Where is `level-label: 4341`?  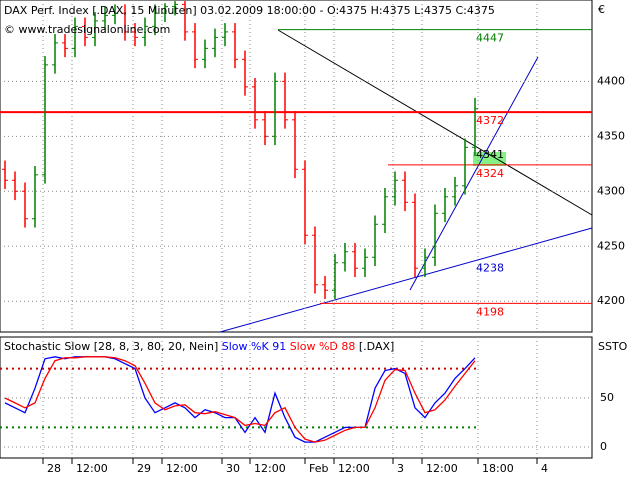 level-label: 4341 is located at coordinates (490, 154).